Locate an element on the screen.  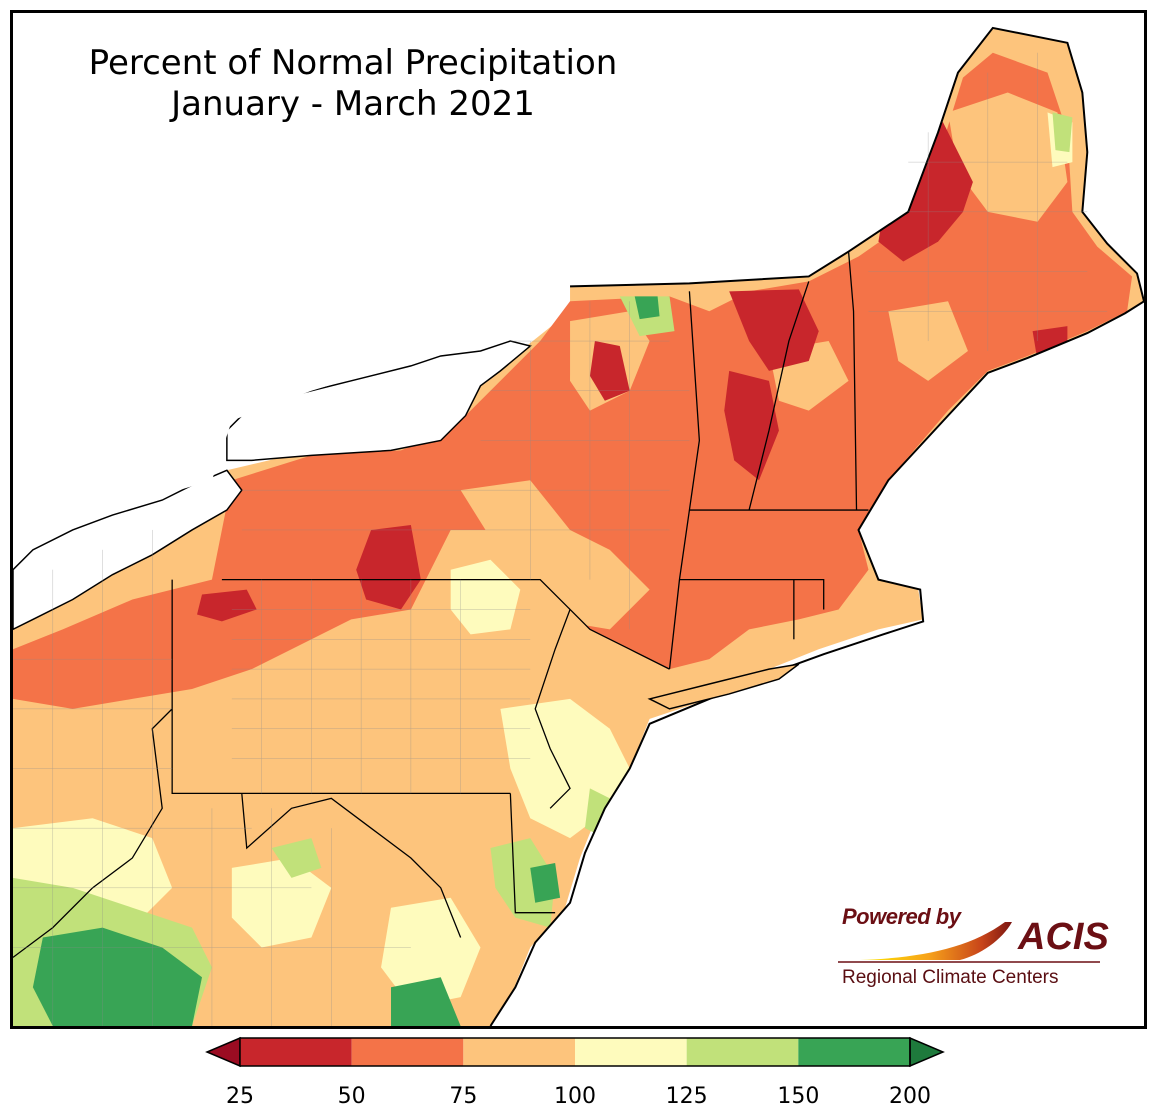
legend-tick-label: 200 is located at coordinates (910, 1096).